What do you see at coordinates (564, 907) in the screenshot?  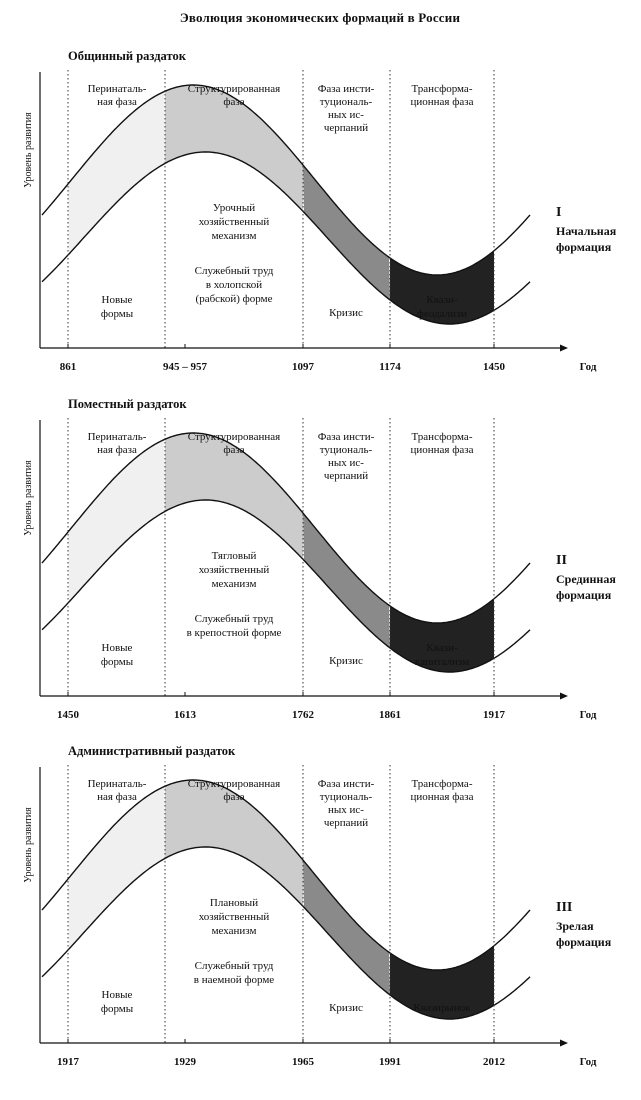 I see `formation-number: III` at bounding box center [564, 907].